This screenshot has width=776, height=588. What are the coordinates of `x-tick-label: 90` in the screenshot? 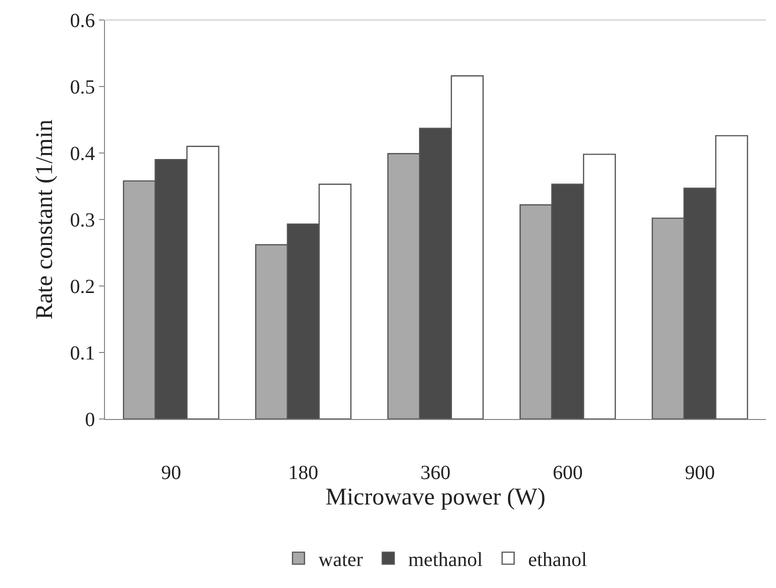 It's located at (171, 473).